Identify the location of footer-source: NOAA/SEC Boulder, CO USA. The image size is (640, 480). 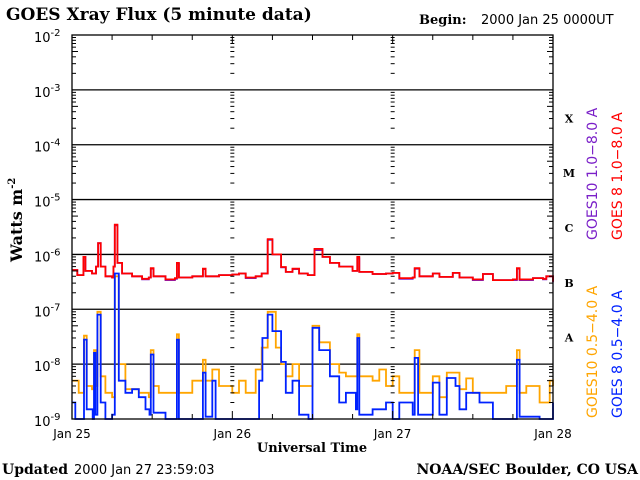
(528, 470).